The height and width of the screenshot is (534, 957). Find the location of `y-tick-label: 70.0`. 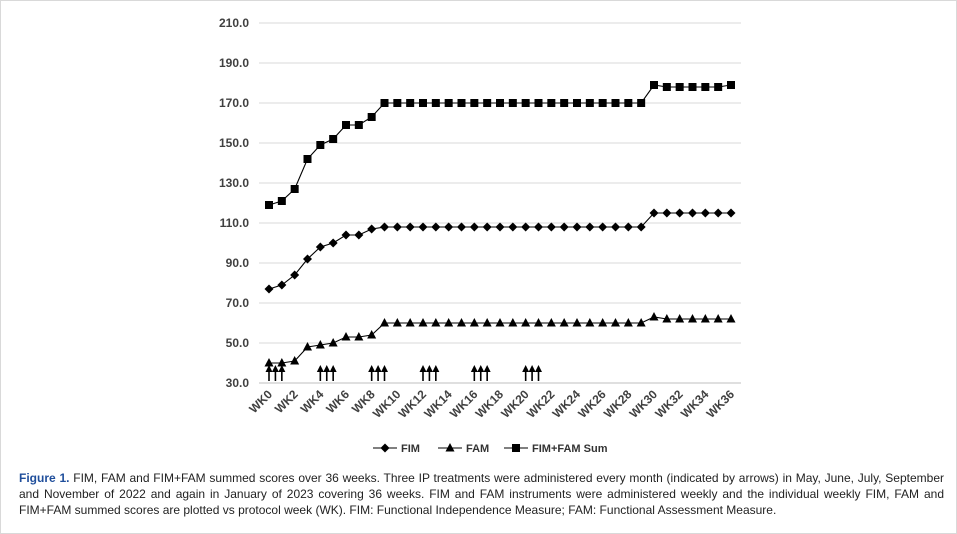

y-tick-label: 70.0 is located at coordinates (238, 303).